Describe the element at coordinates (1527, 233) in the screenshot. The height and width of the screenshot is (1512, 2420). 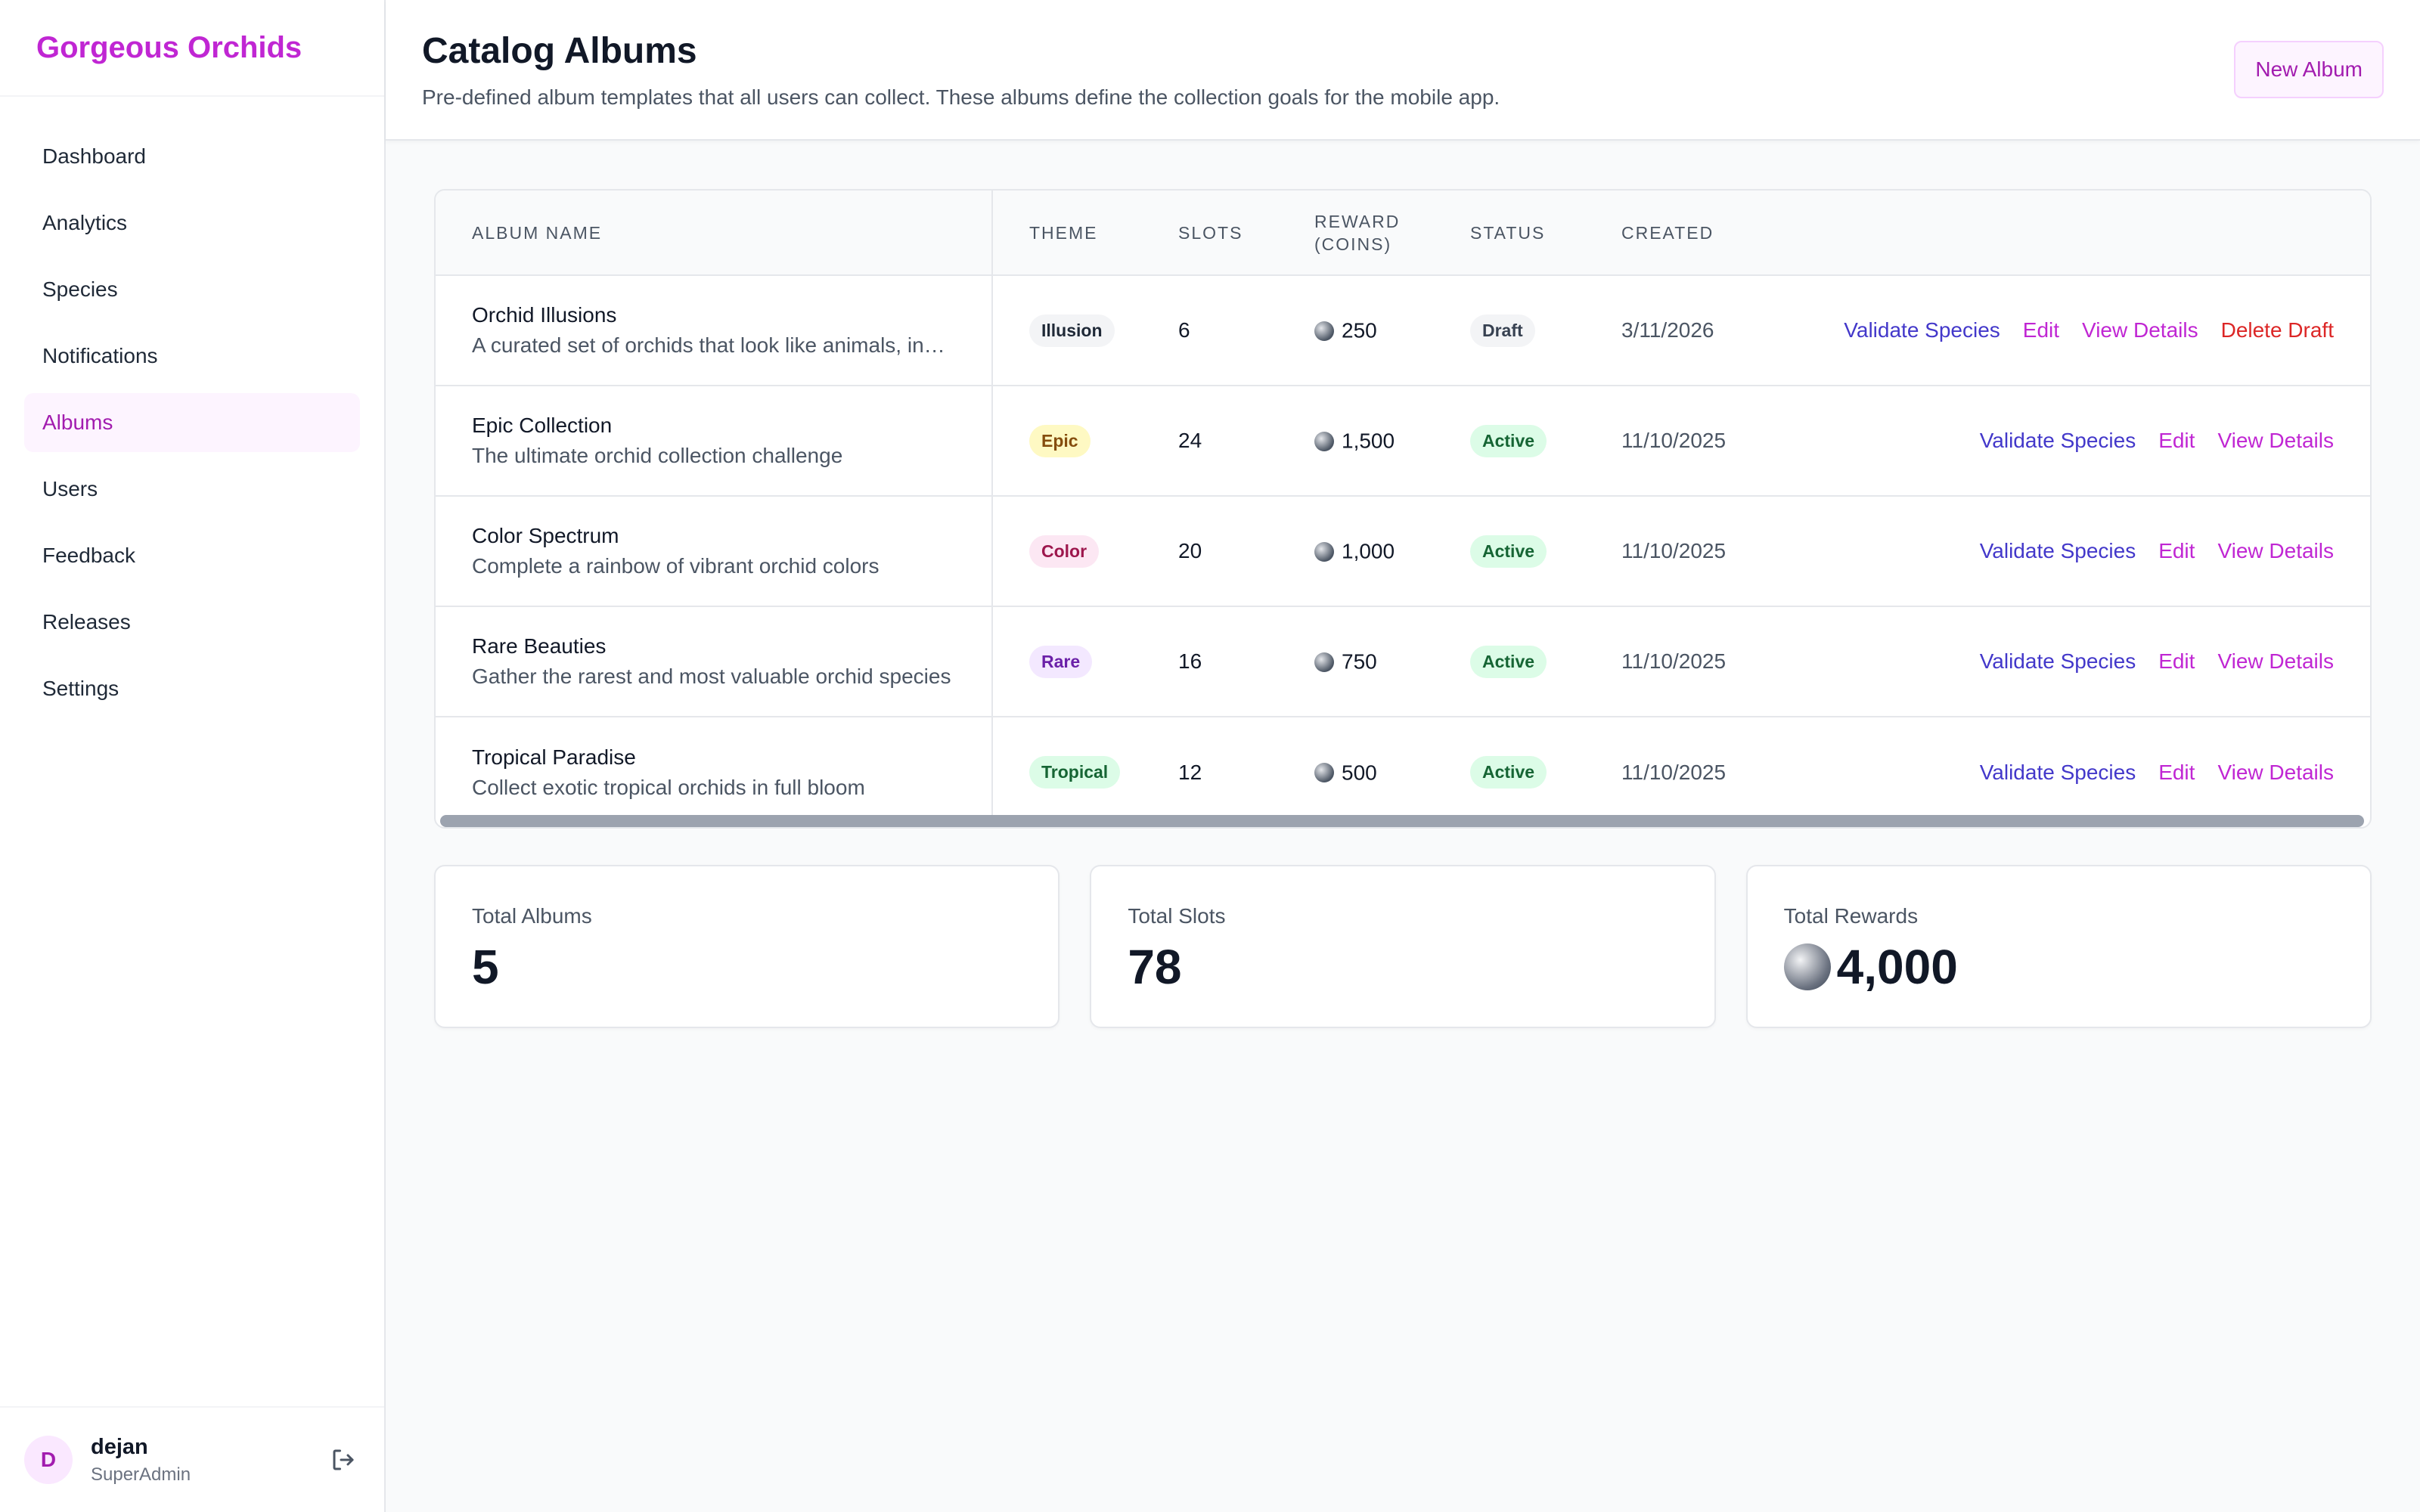
I see `column-header-status: Status` at that location.